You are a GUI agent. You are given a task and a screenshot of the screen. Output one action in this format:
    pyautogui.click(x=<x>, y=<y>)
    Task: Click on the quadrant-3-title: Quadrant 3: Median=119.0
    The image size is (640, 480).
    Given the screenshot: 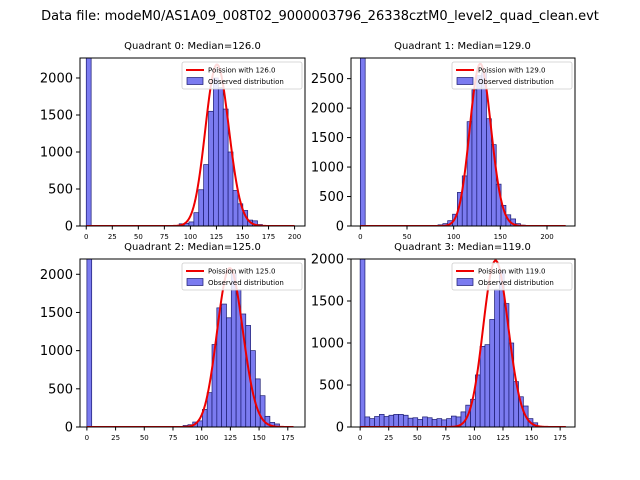 What is the action you would take?
    pyautogui.click(x=462, y=247)
    